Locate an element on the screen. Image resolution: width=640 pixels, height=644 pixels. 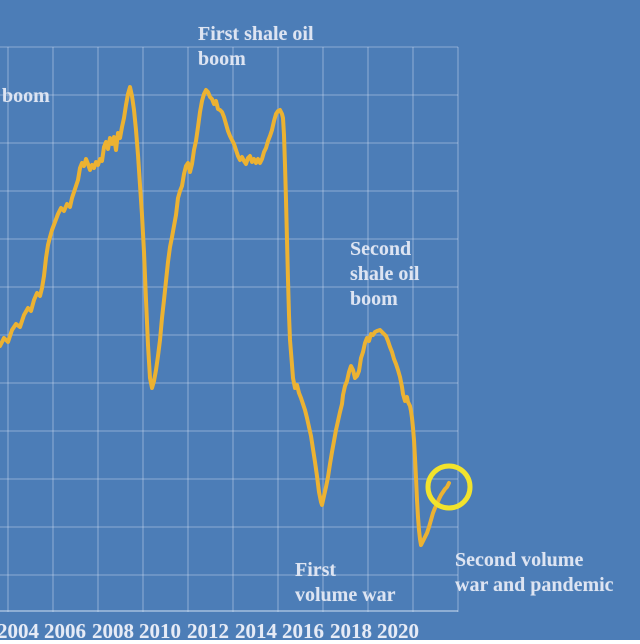
x-tick-label-2014: 2014 is located at coordinates (256, 631).